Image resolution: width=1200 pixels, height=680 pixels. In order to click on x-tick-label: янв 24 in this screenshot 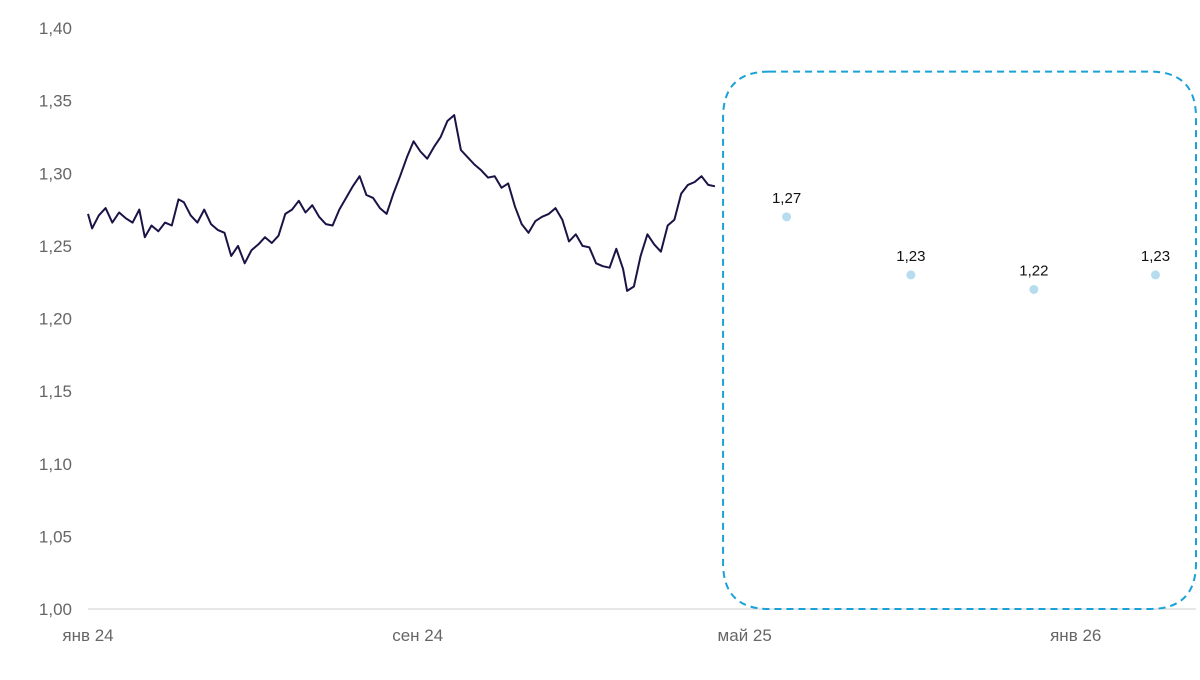, I will do `click(87, 635)`.